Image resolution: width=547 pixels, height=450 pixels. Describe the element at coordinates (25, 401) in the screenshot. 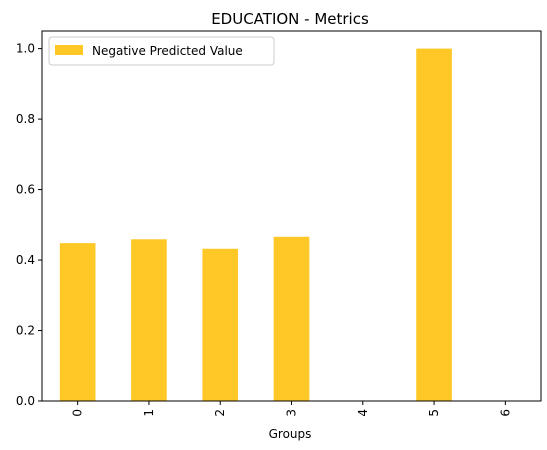

I see `y-tick-label: 0.0` at that location.